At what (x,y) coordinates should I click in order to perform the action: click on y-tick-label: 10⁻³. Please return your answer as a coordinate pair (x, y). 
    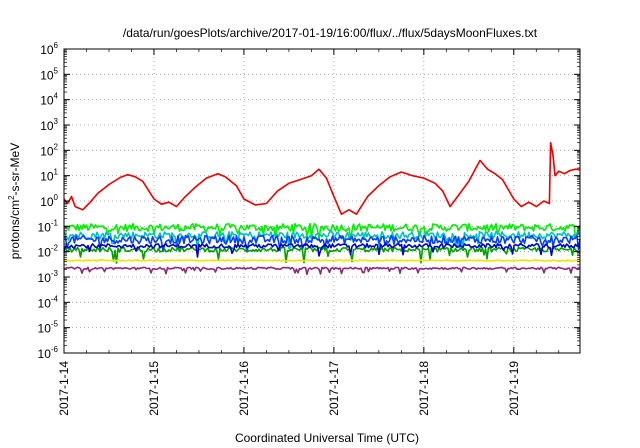
    Looking at the image, I should click on (48, 277).